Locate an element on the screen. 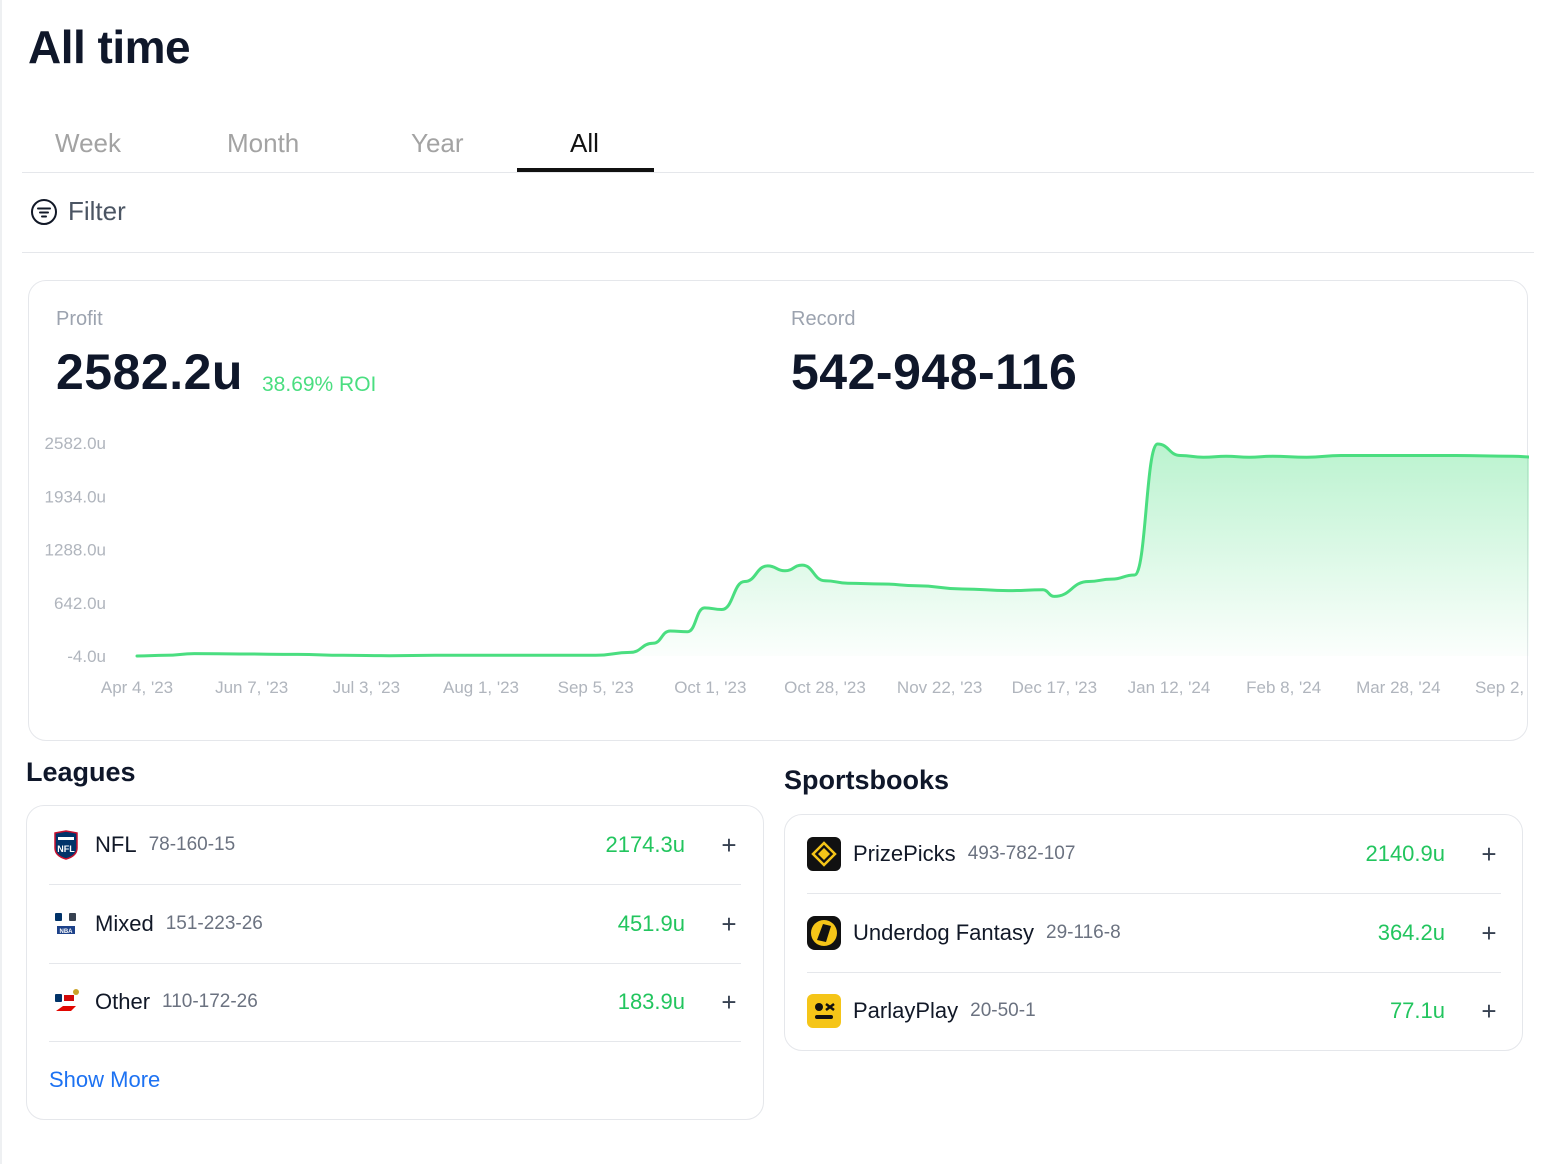  league-profit: 2174.3u is located at coordinates (645, 844).